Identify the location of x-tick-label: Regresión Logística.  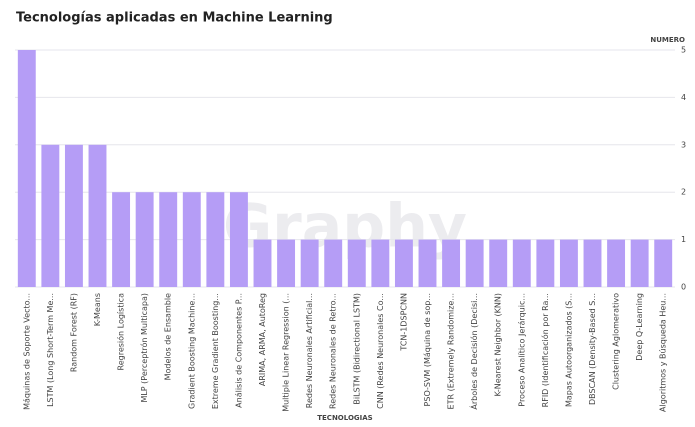
(121, 332).